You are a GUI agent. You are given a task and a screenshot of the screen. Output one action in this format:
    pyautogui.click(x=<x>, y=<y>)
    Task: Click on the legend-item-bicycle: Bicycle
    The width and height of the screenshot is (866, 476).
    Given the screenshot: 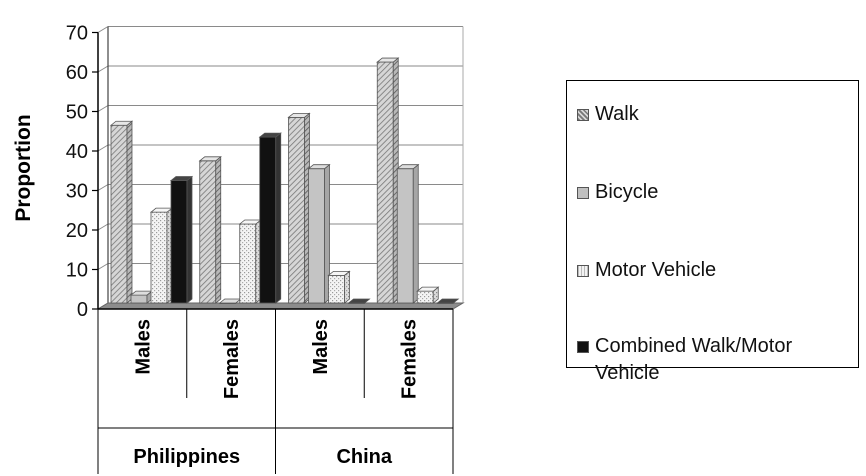 What is the action you would take?
    pyautogui.click(x=617, y=192)
    